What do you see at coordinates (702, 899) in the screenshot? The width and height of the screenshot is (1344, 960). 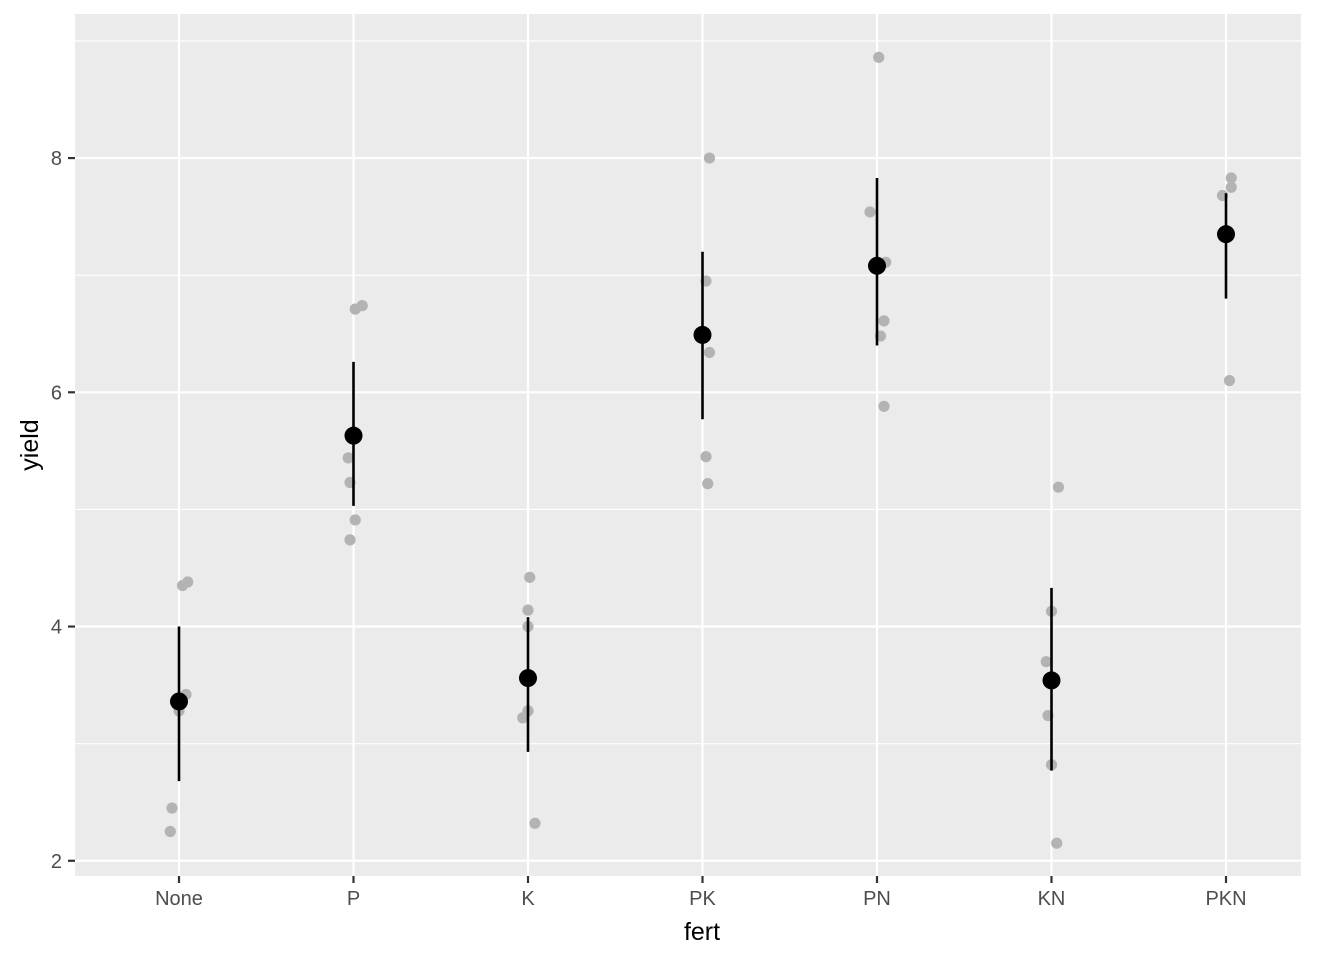 I see `x-tick-label: PK` at bounding box center [702, 899].